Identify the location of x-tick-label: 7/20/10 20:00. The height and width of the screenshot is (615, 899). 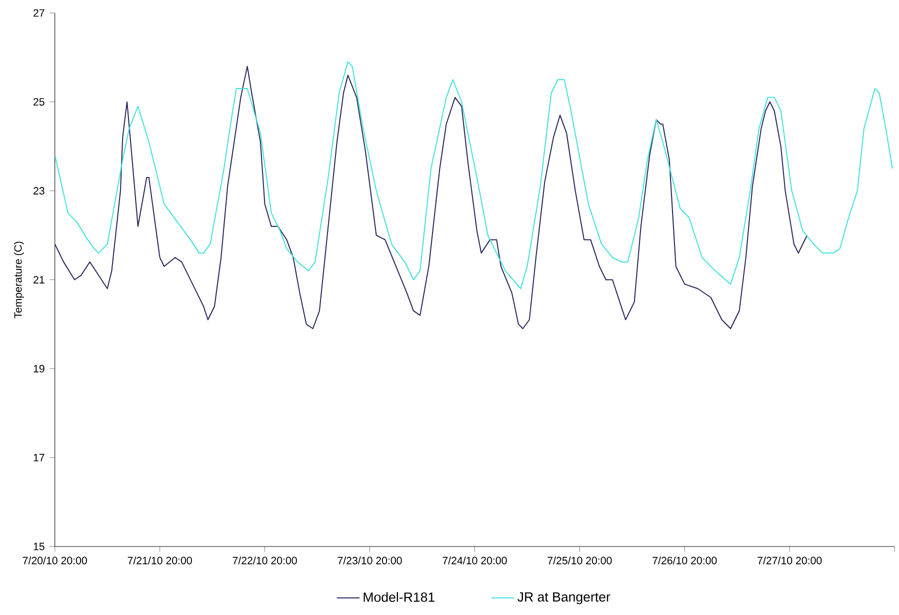
(54, 560).